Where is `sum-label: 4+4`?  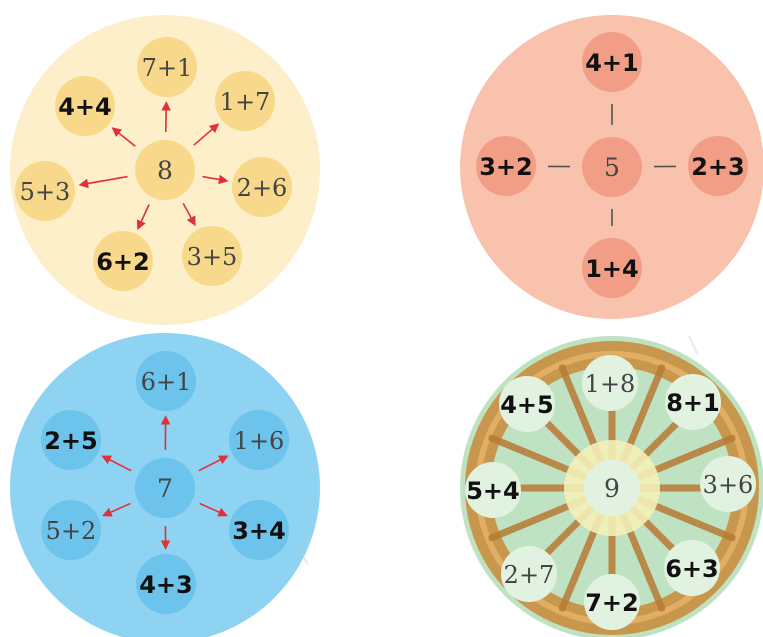 sum-label: 4+4 is located at coordinates (85, 107).